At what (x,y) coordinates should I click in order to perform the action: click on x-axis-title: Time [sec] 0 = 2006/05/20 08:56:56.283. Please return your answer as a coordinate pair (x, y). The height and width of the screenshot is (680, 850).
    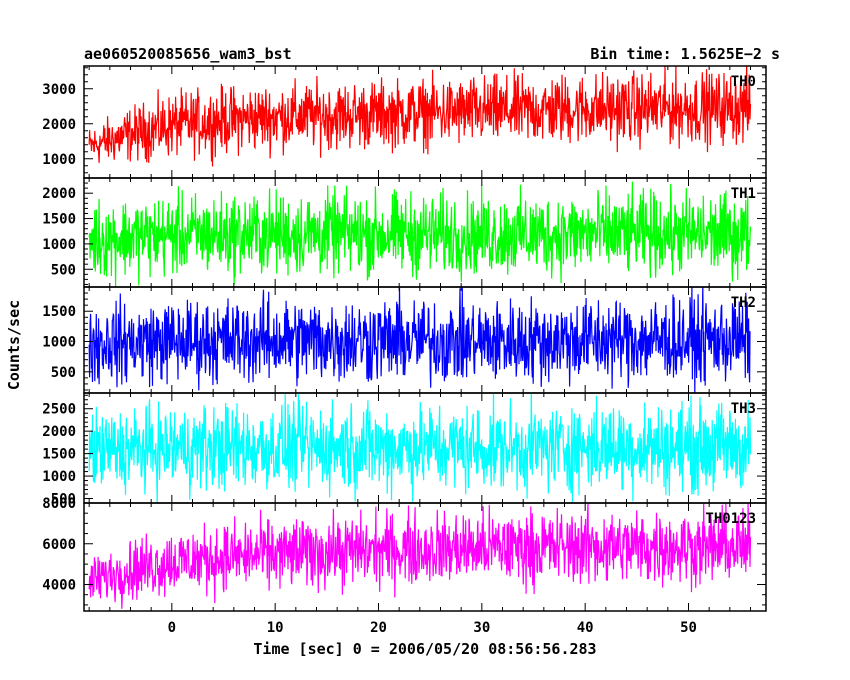
    Looking at the image, I should click on (424, 649).